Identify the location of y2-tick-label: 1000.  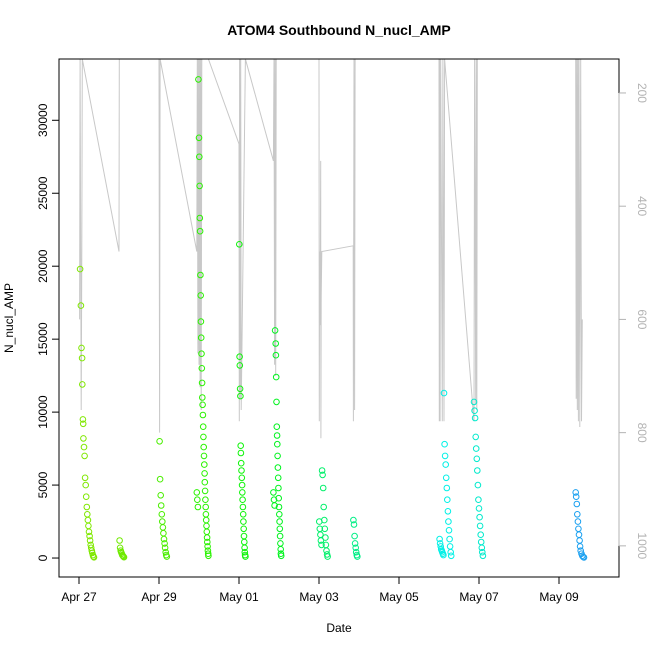
(642, 546).